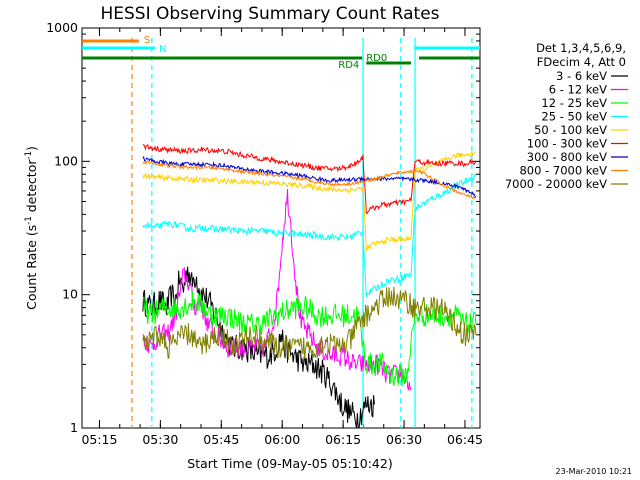  Describe the element at coordinates (221, 439) in the screenshot. I see `x-tick-label: 05:45` at that location.